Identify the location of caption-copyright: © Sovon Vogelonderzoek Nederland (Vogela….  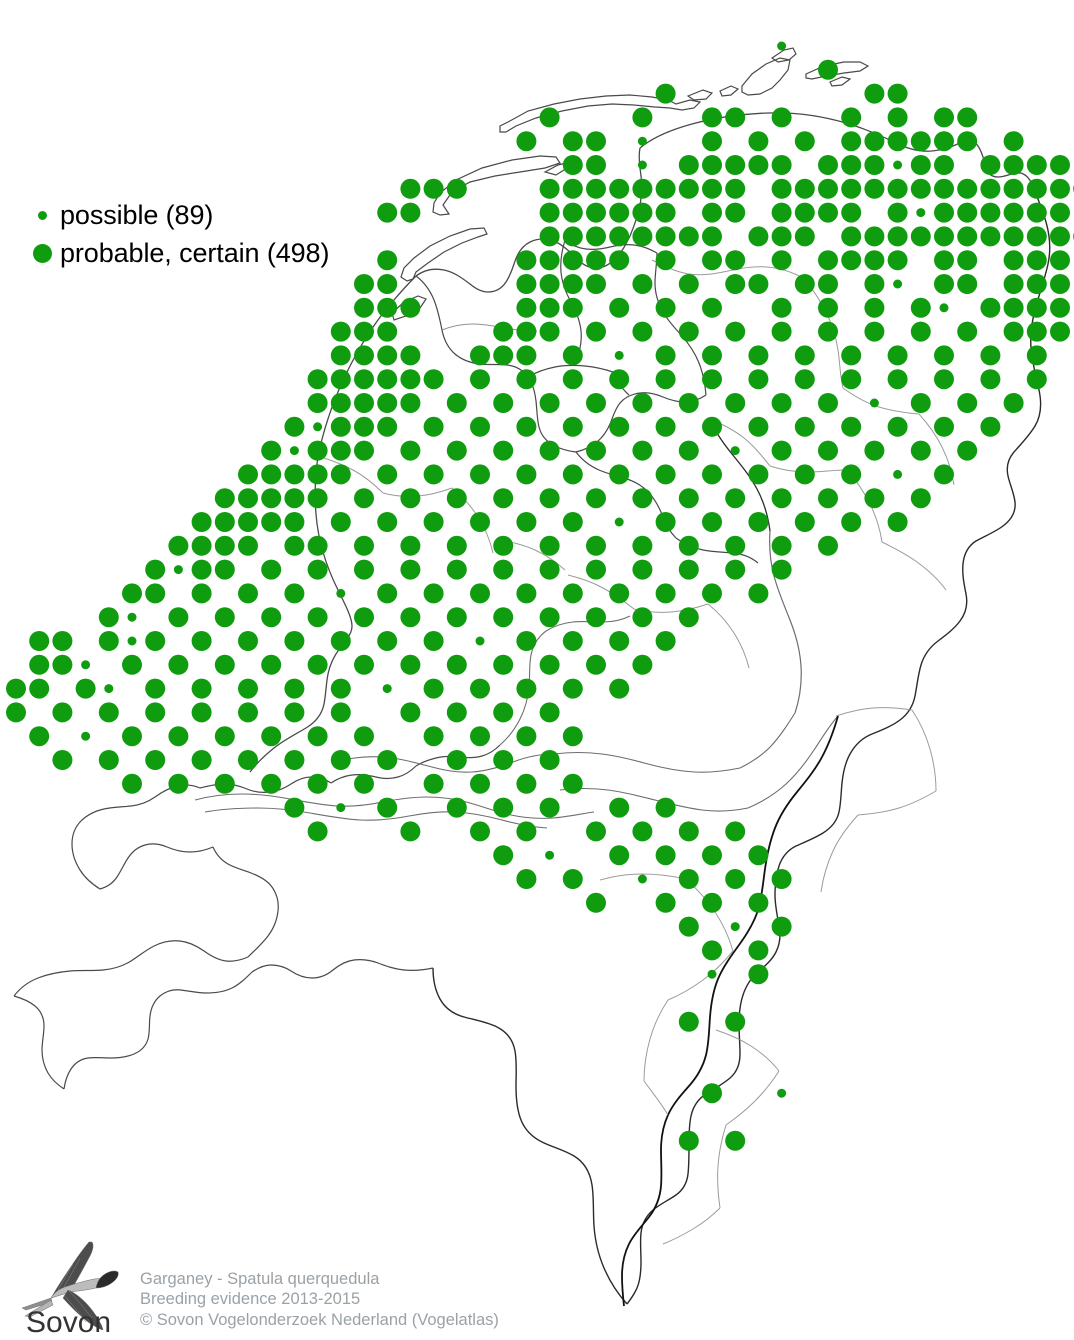
(319, 1319).